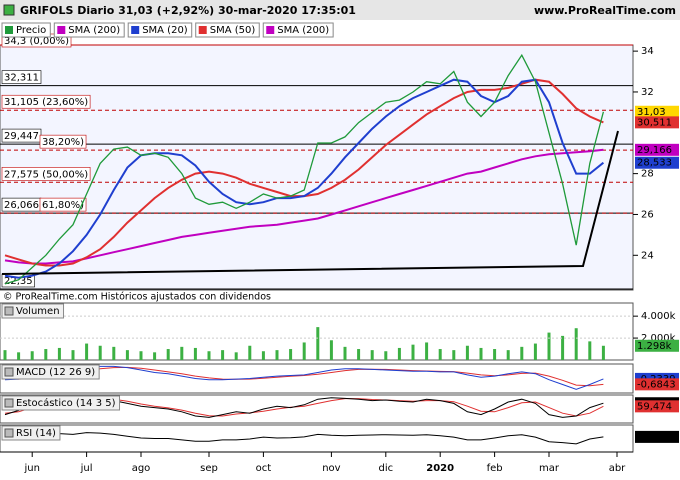  I want to click on legend-label: SMA (20), so click(165, 30).